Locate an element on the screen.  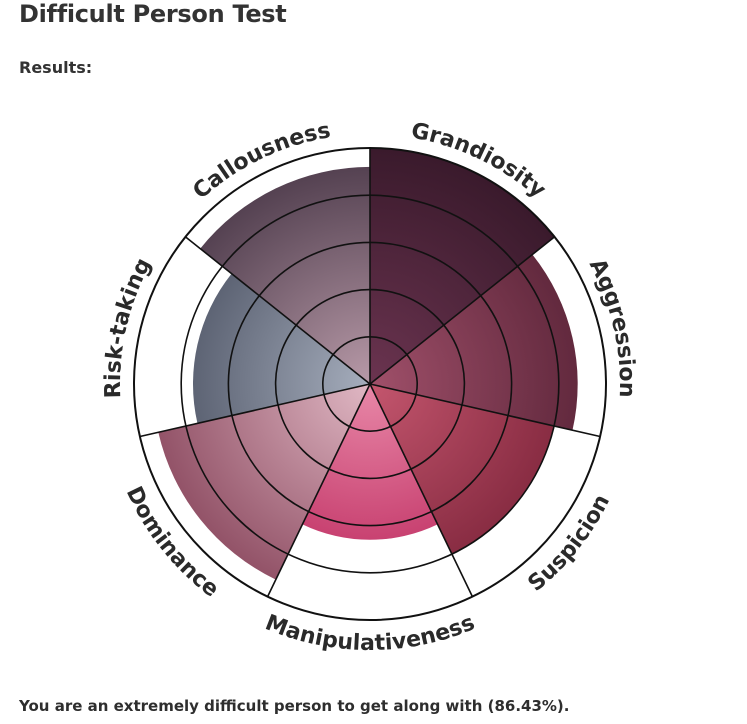
results-label: Results: is located at coordinates (56, 67).